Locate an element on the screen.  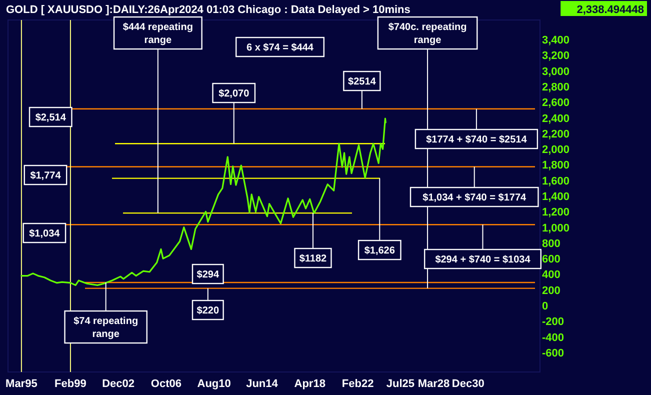
y-tick-label: 2,000 is located at coordinates (556, 150).